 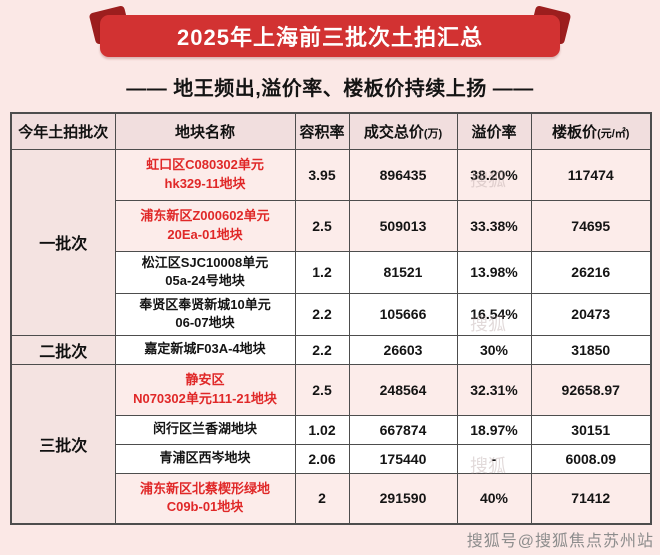 What do you see at coordinates (322, 429) in the screenshot?
I see `far-cell: 1.02` at bounding box center [322, 429].